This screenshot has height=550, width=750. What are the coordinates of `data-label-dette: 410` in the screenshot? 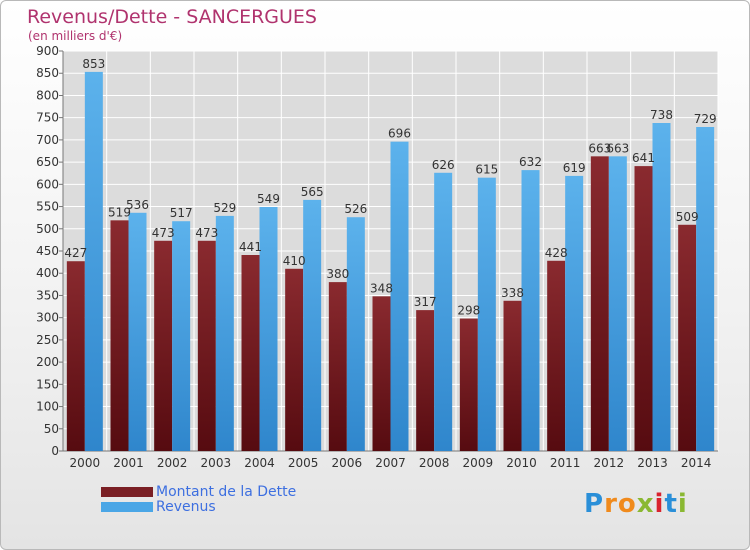 It's located at (294, 261).